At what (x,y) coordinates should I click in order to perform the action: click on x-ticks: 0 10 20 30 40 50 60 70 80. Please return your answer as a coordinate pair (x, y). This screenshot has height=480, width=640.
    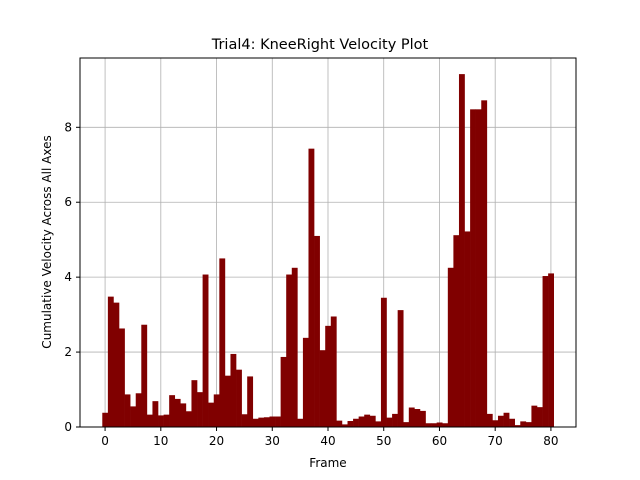
    Looking at the image, I should click on (330, 437).